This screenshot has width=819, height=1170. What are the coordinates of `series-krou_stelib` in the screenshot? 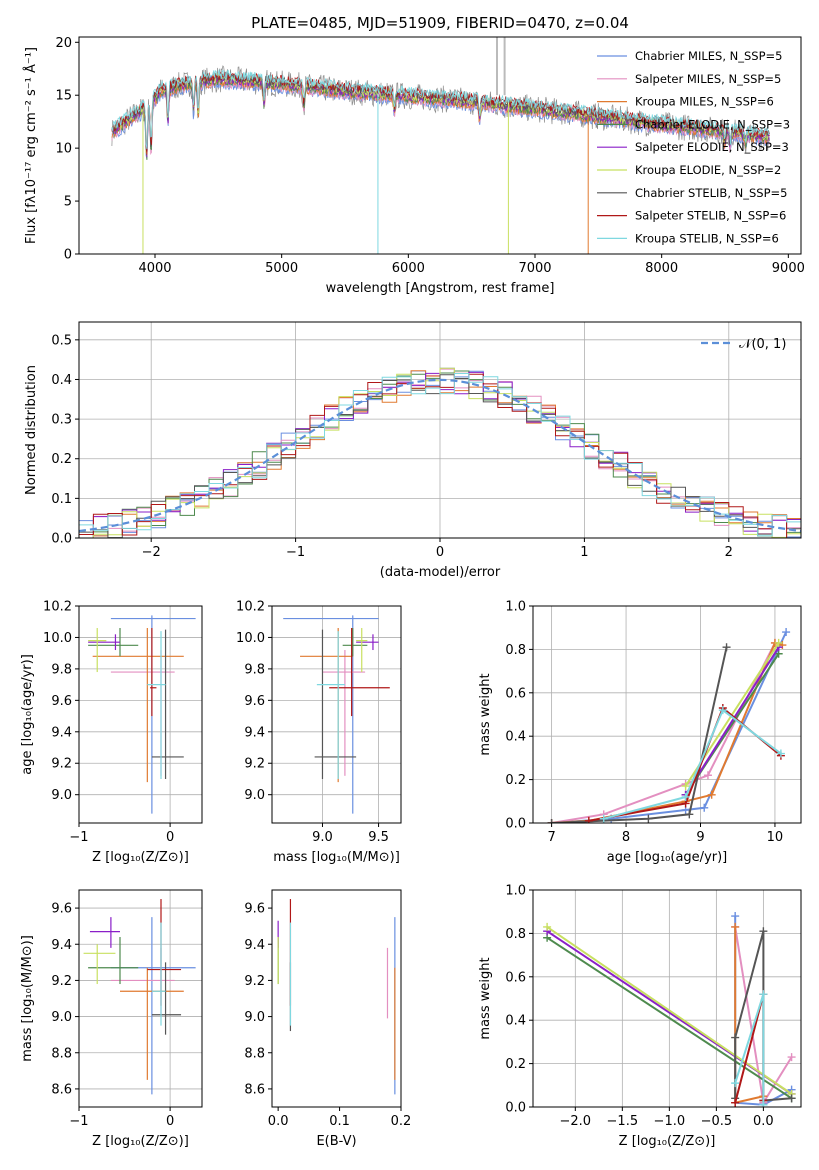 It's located at (692, 764).